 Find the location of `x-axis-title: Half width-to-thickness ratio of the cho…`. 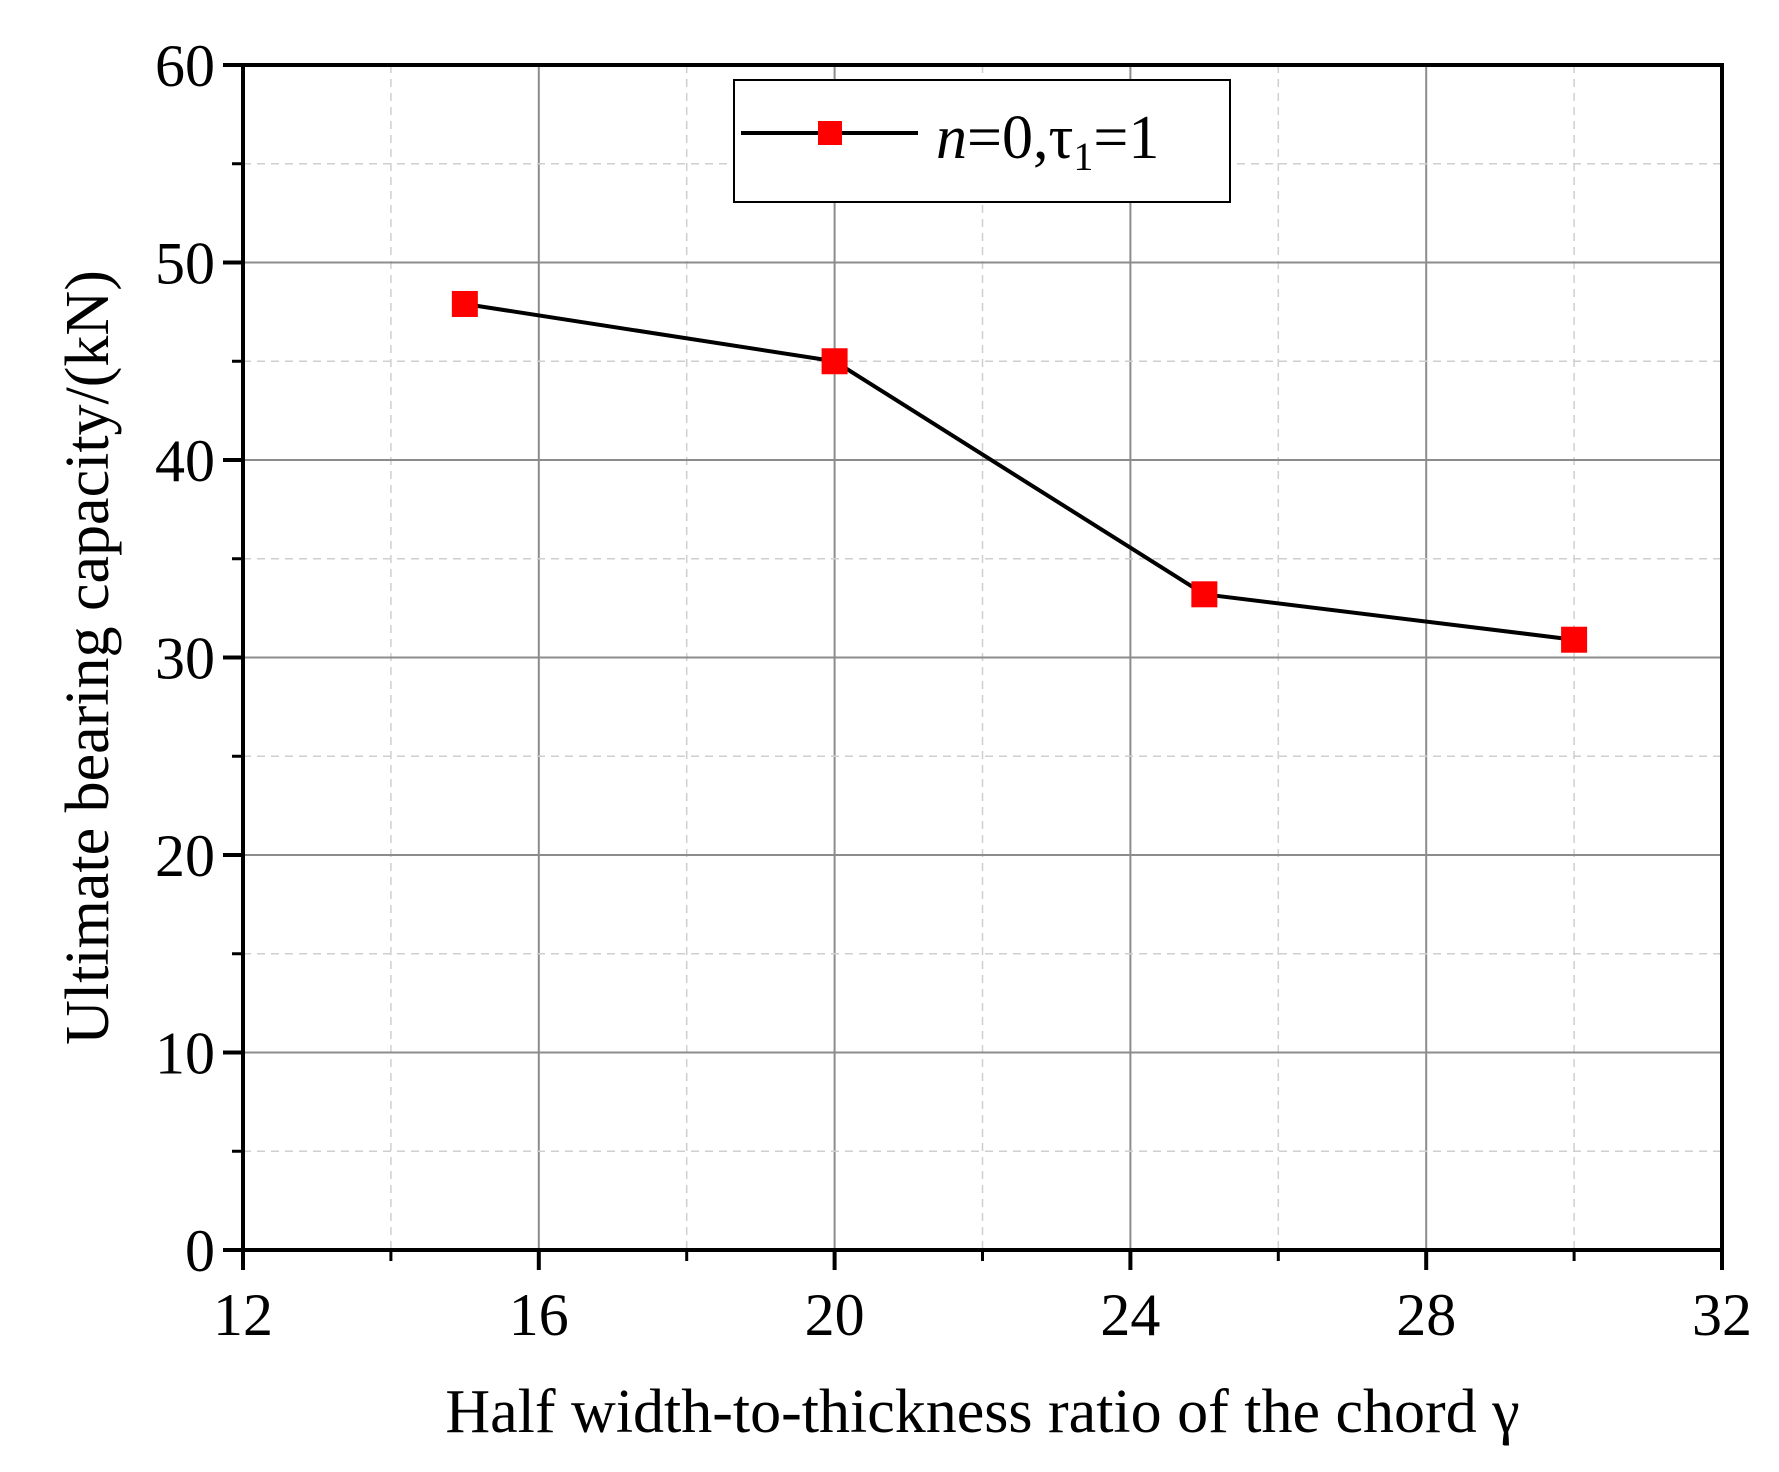

x-axis-title: Half width-to-thickness ratio of the cho… is located at coordinates (982, 1412).